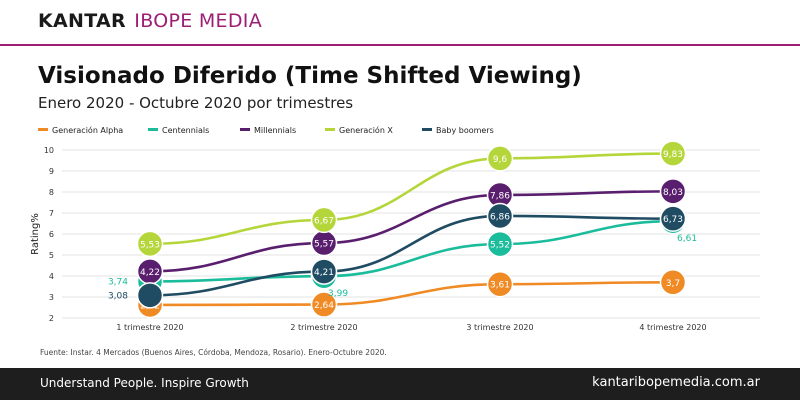 This screenshot has height=400, width=800. I want to click on y-axis-label: Rating%, so click(35, 234).